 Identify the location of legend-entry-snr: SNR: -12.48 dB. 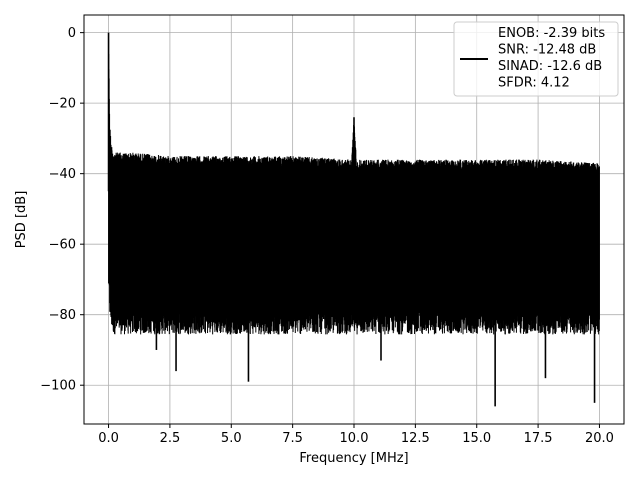
(547, 50).